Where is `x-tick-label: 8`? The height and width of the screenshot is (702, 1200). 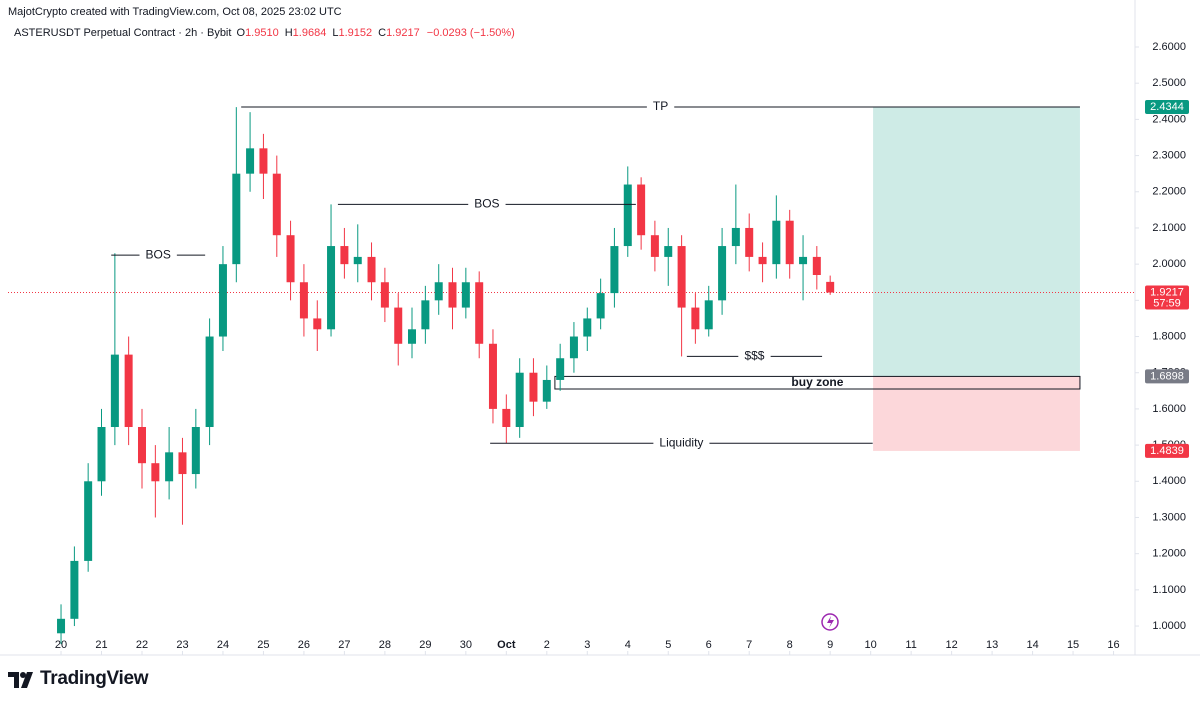 x-tick-label: 8 is located at coordinates (790, 645).